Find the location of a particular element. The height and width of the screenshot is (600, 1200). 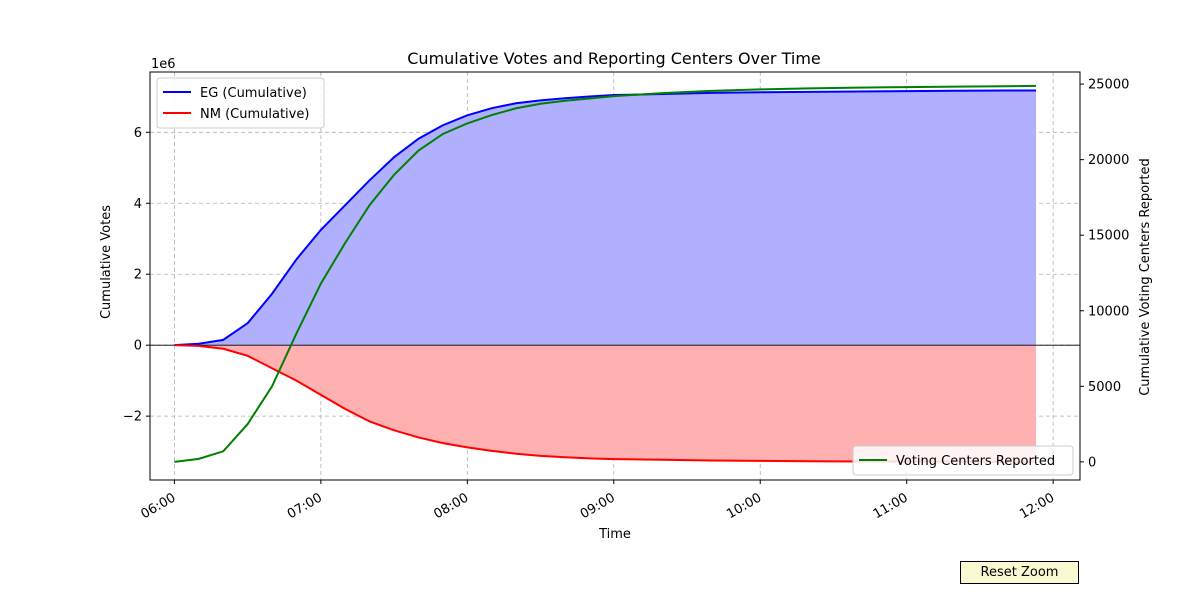

y-left-tick-label: −2 is located at coordinates (132, 417).